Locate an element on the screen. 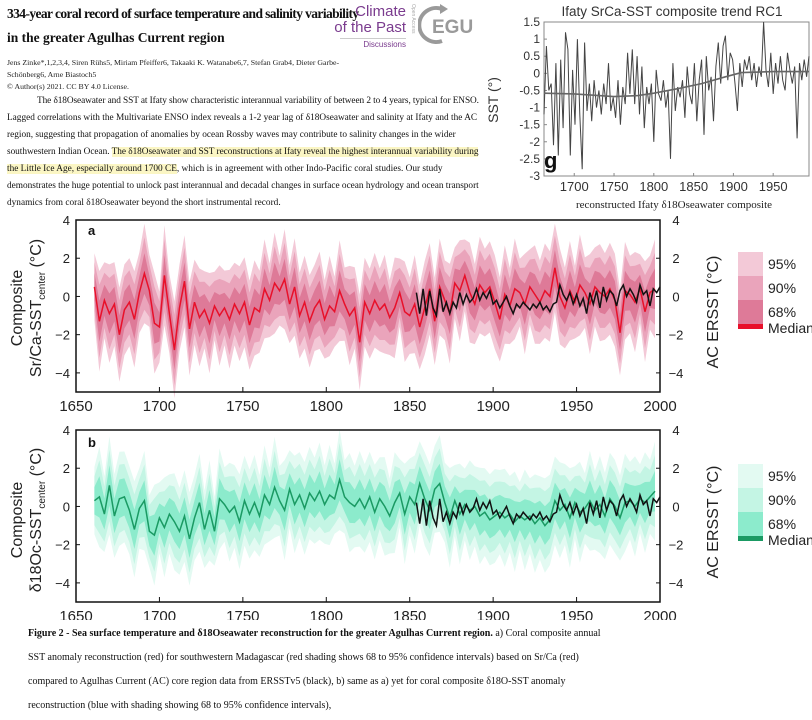 The image size is (812, 720). egu-logo-icon: EGU is located at coordinates (445, 24).